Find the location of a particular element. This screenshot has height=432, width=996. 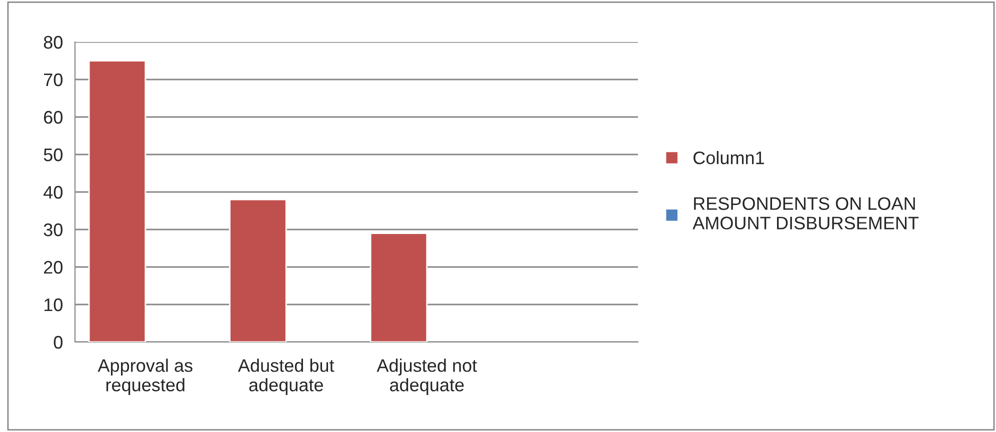

y-tick-label: 60 is located at coordinates (53, 117).